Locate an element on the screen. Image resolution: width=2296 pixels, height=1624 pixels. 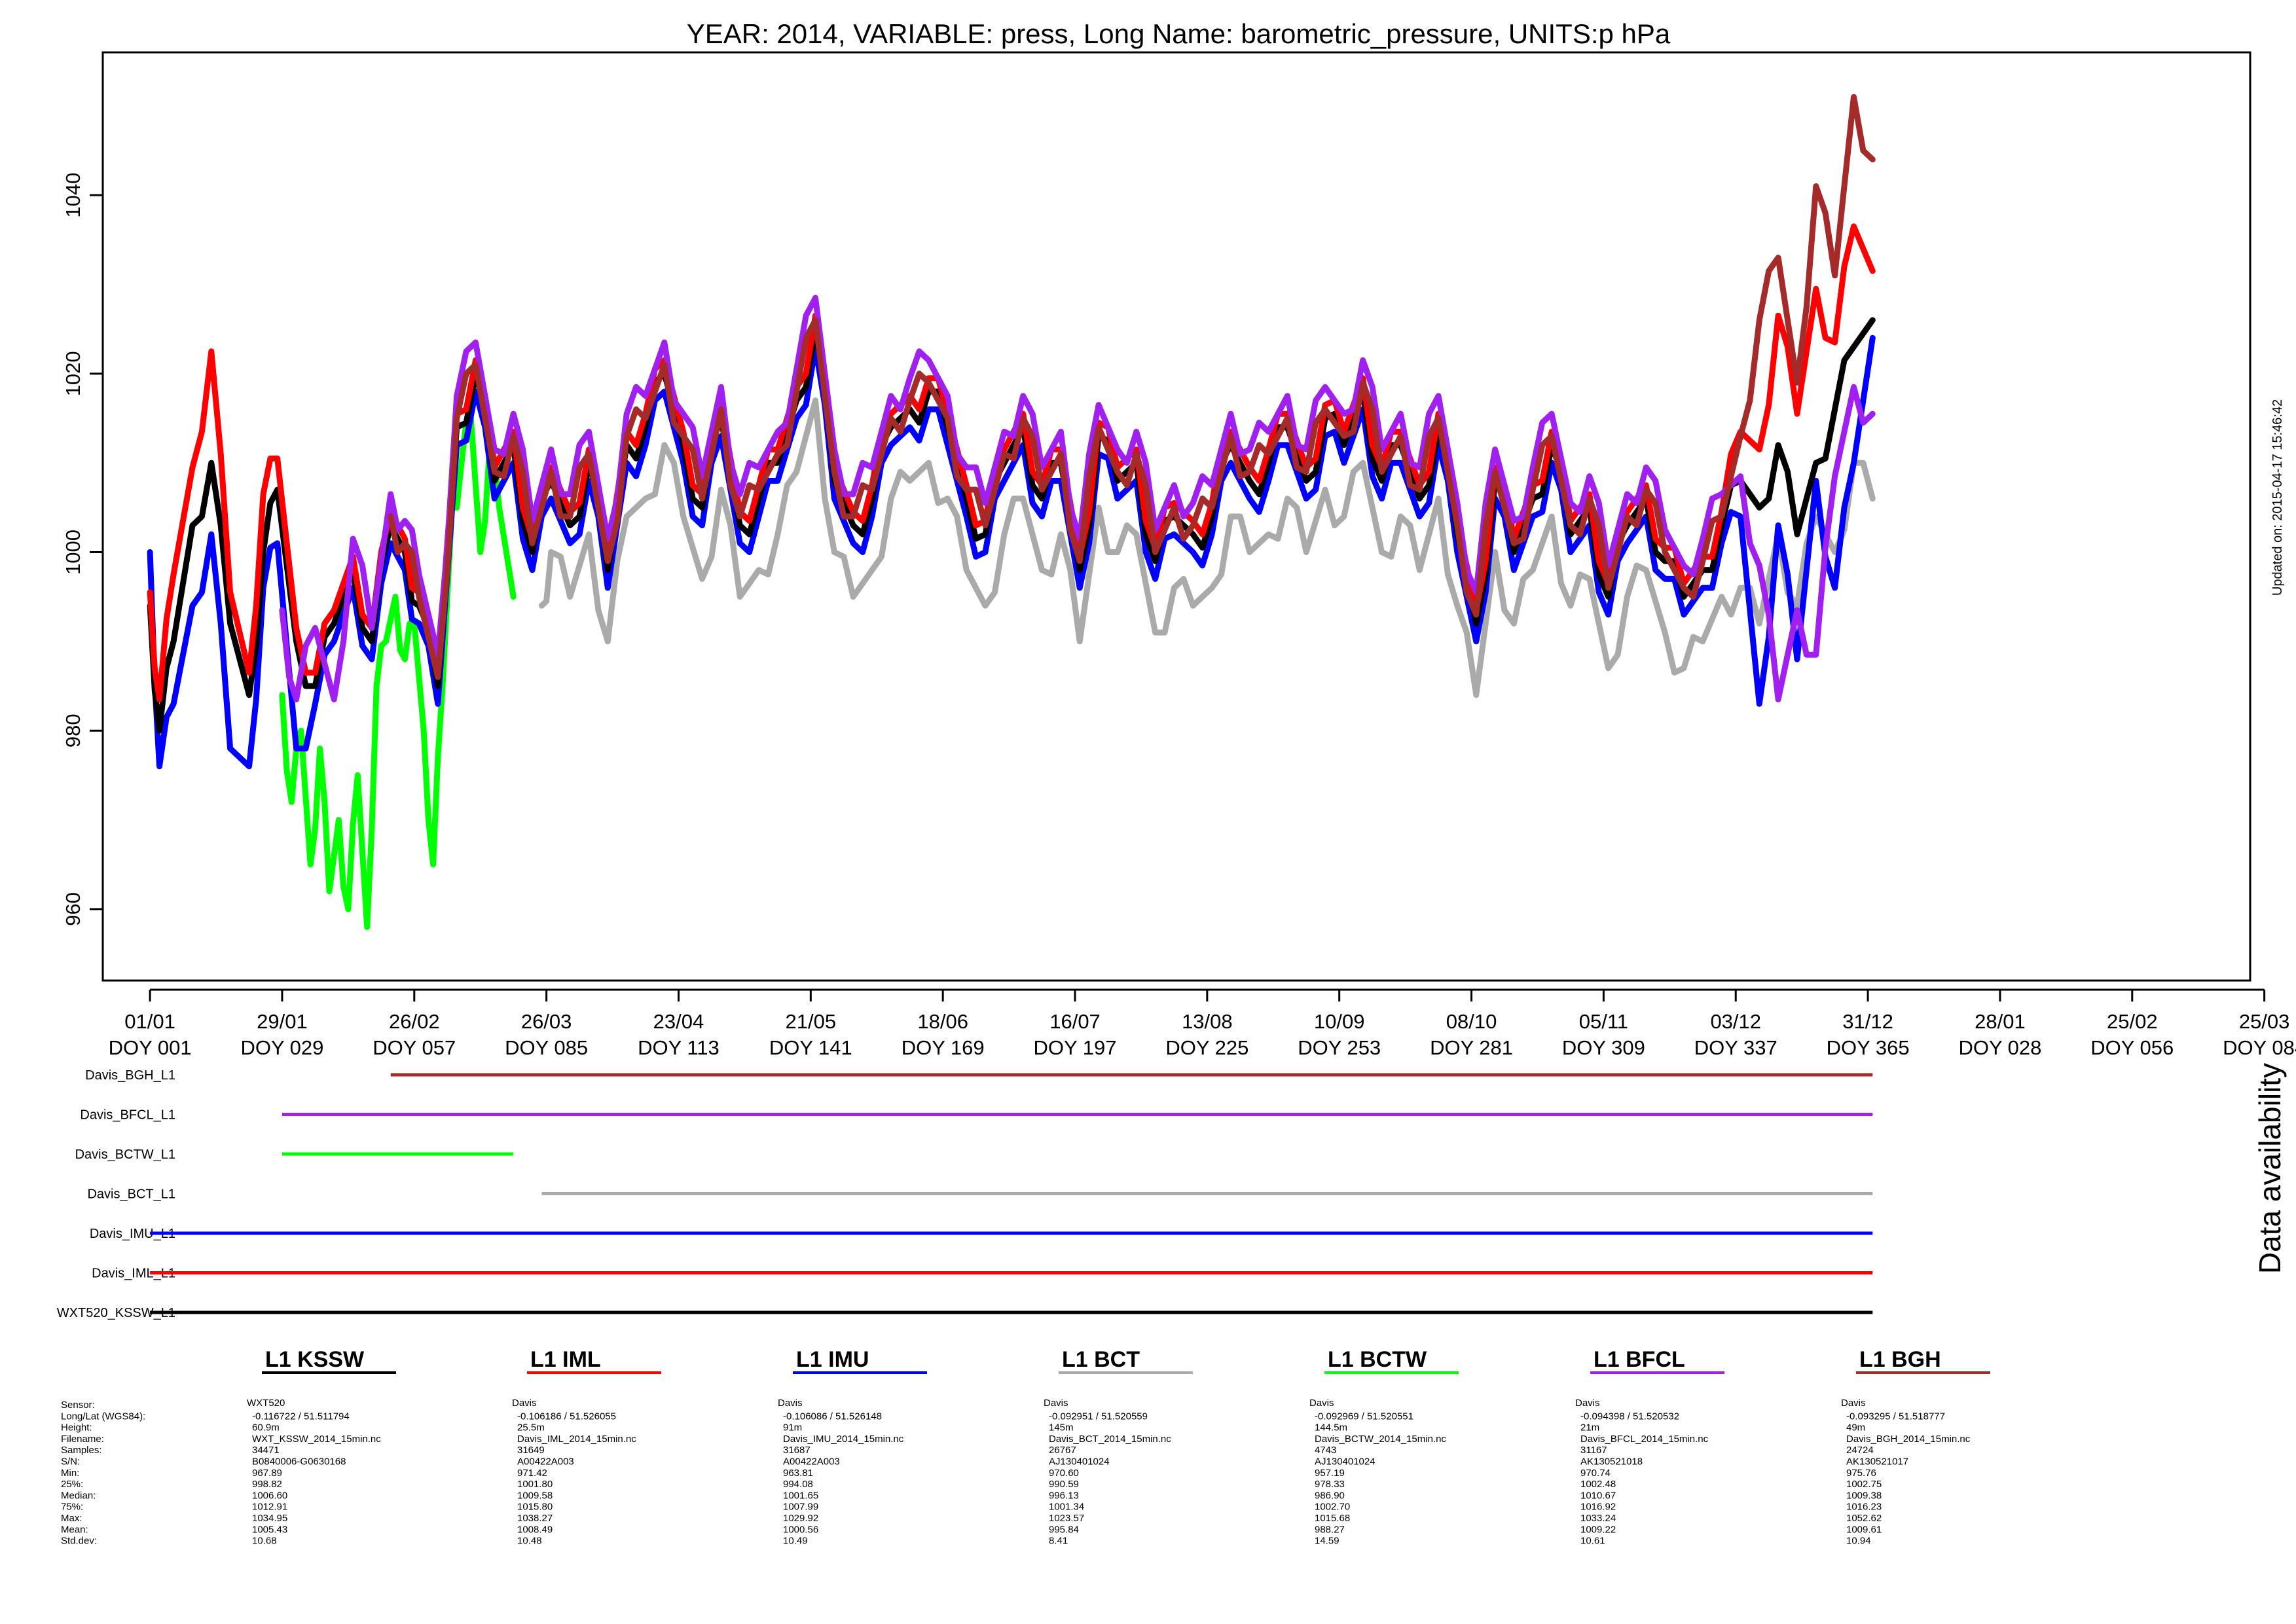
stat-value: -0.093295 / 51.518777 is located at coordinates (1895, 1416).